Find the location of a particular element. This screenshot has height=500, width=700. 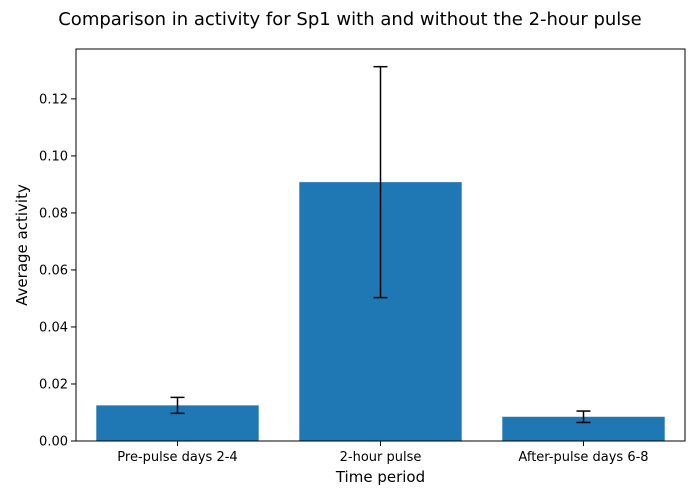

y-tick-label: 0.02 is located at coordinates (53, 384).